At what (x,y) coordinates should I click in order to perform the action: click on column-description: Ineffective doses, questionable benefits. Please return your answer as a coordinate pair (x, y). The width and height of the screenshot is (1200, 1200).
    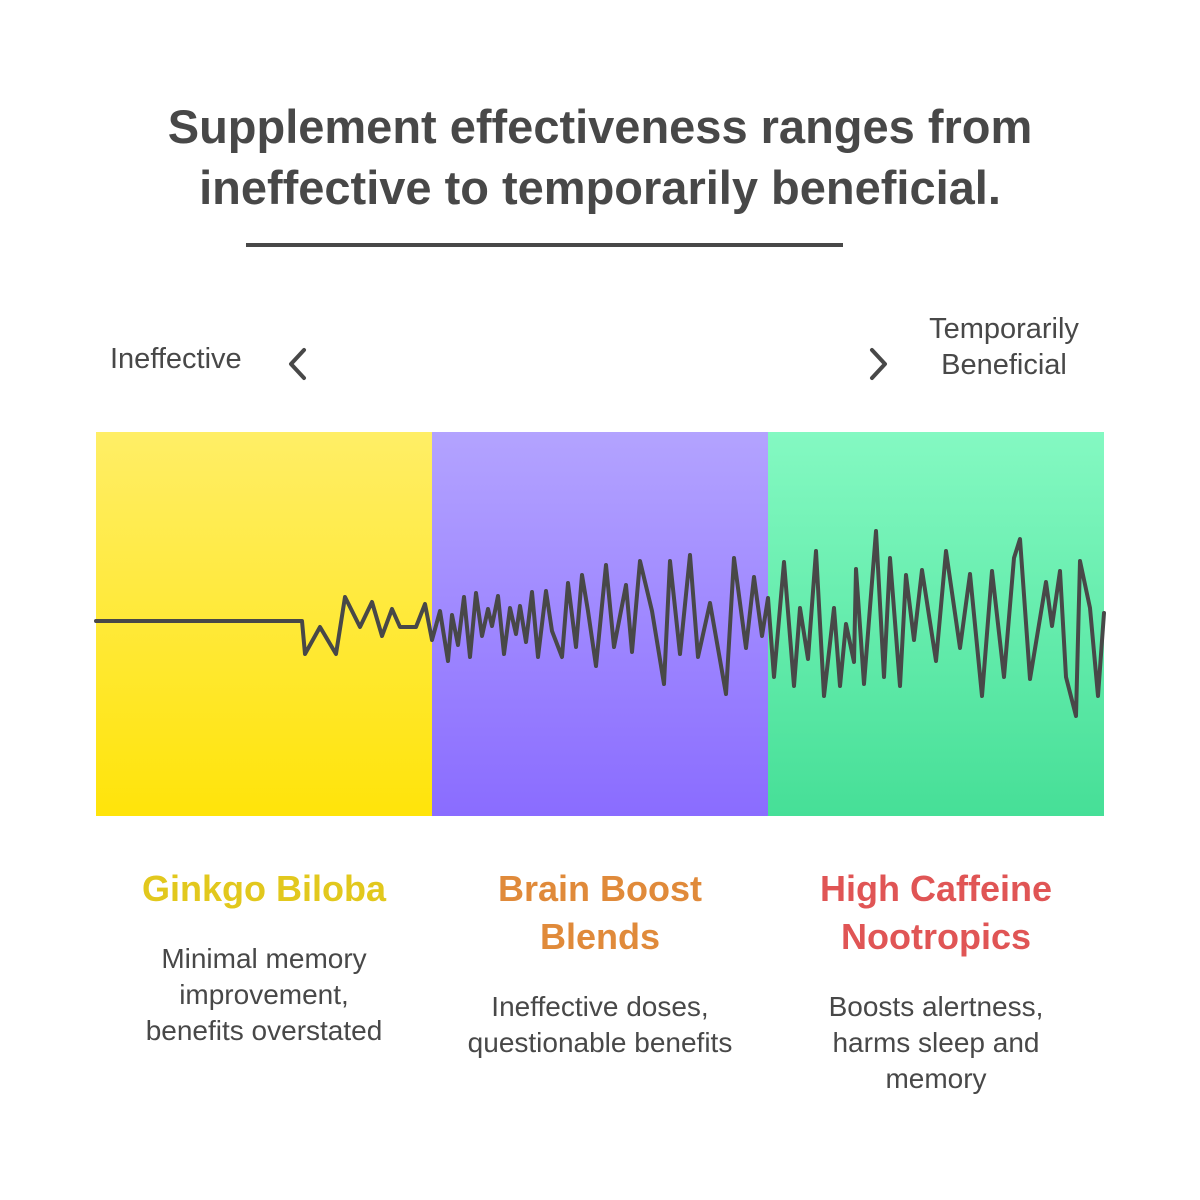
    Looking at the image, I should click on (600, 1024).